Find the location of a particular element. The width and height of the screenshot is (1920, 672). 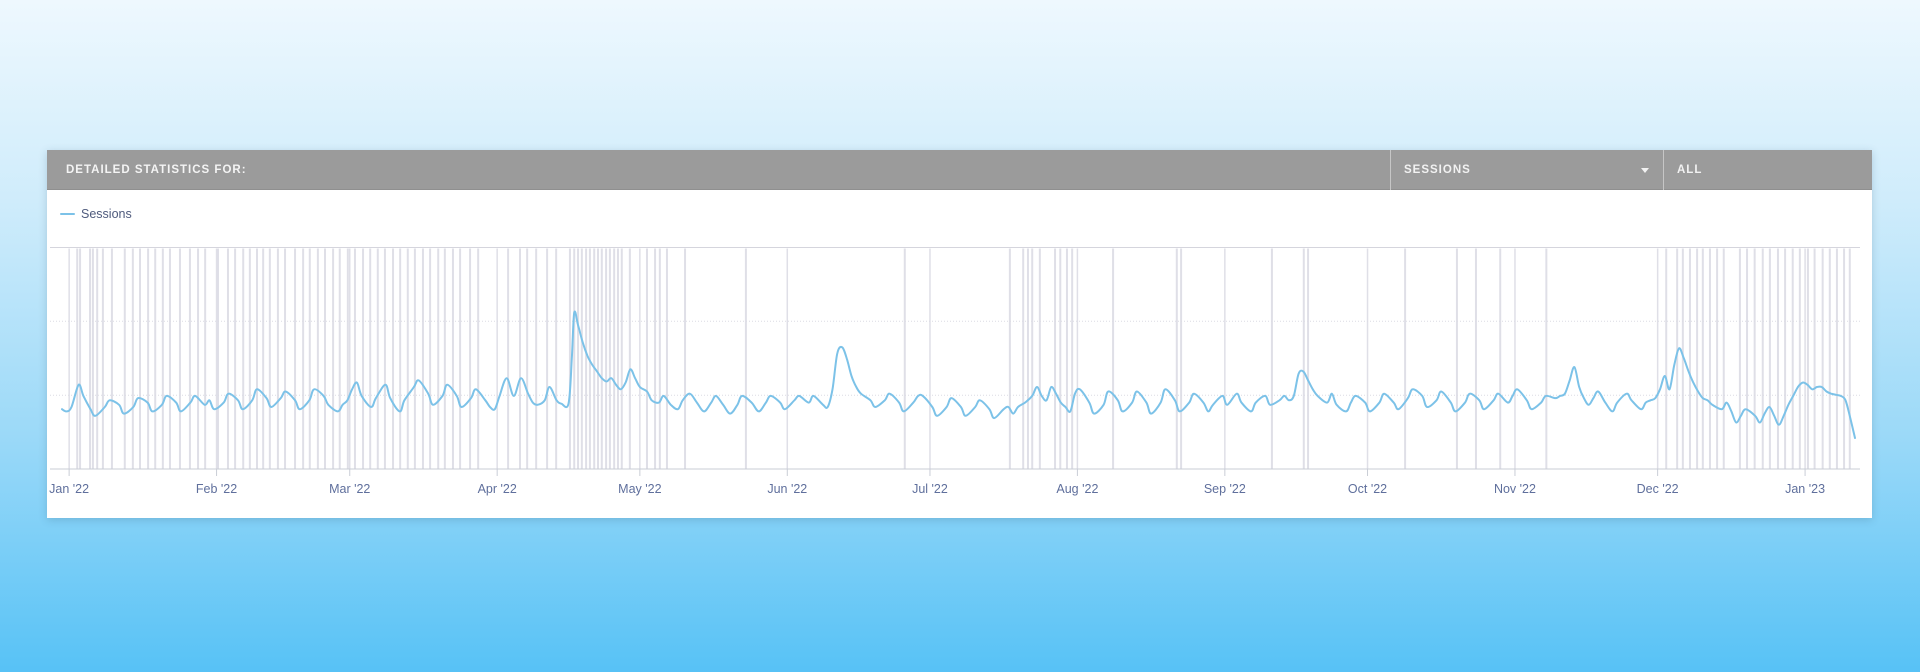

panel-header: DETAILED STATISTICS FOR: SESSIONS ALL is located at coordinates (959, 170).